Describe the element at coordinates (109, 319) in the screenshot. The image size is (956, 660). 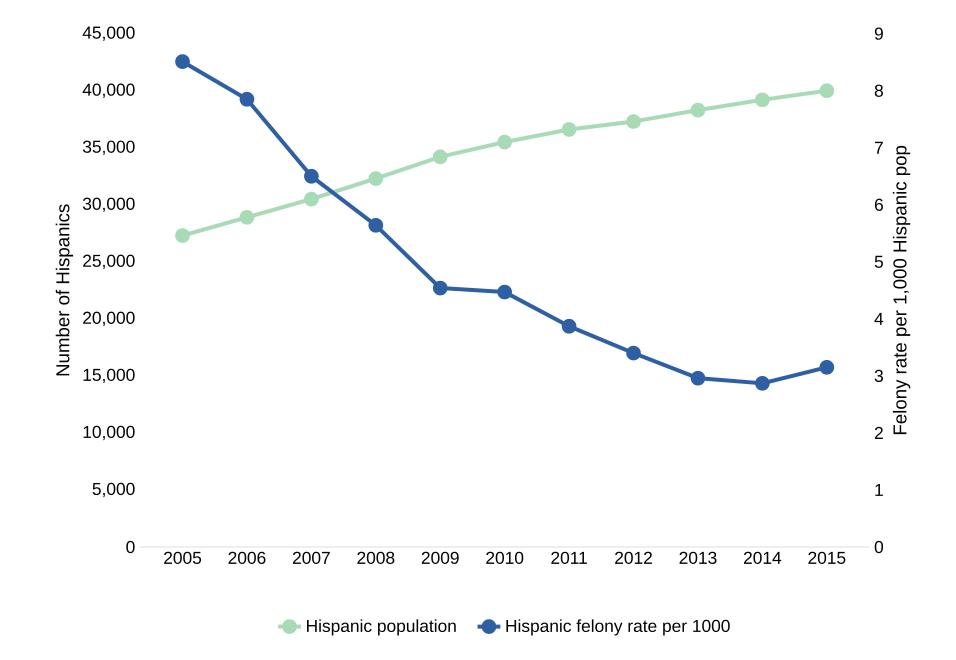
I see `y-tick-label: 20,000` at that location.